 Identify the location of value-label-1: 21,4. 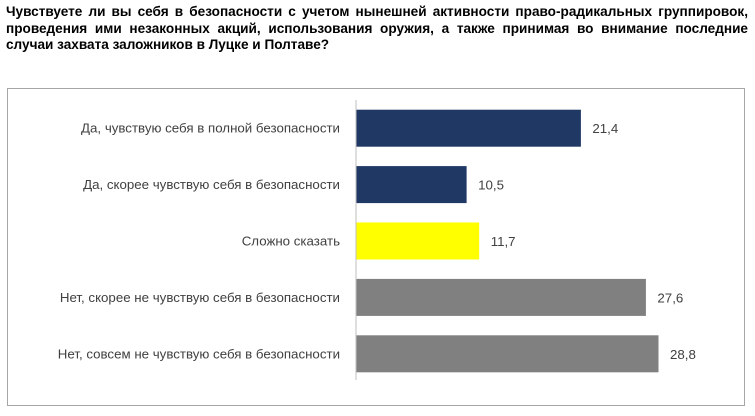
(605, 128).